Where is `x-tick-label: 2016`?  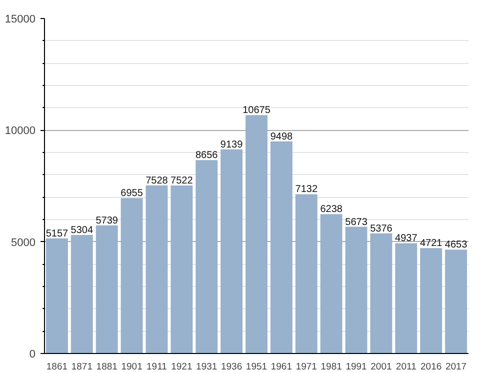 x-tick-label: 2016 is located at coordinates (431, 367).